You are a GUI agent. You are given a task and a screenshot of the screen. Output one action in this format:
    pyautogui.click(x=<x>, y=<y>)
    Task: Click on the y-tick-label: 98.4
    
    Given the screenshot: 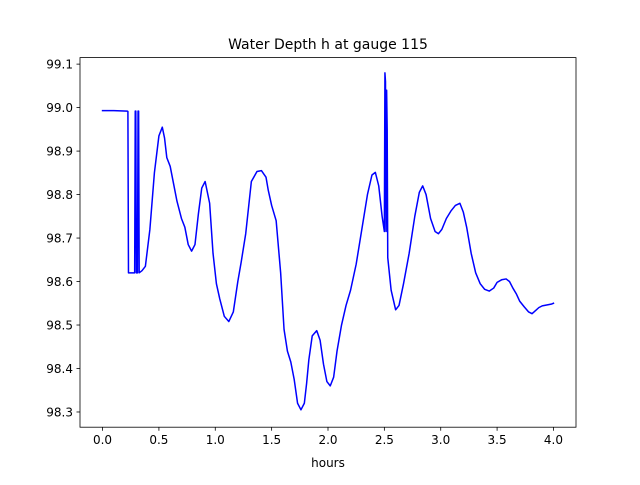 What is the action you would take?
    pyautogui.click(x=59, y=369)
    